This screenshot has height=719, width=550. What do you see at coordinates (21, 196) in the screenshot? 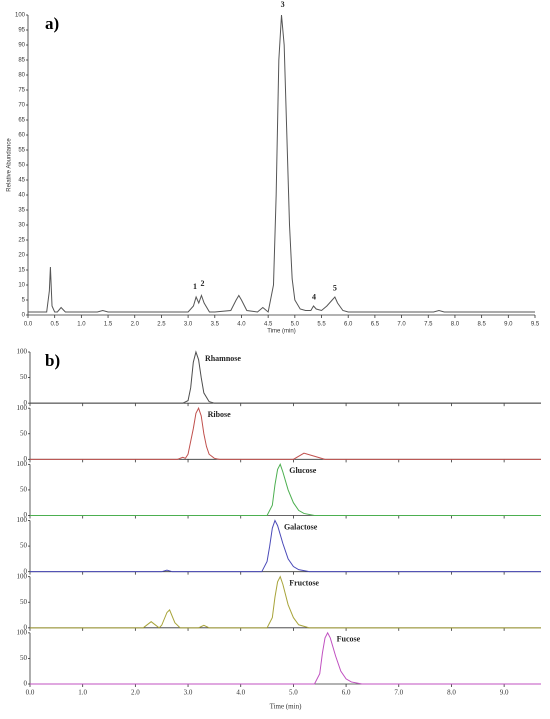
I see `y-tick-label: 40` at bounding box center [21, 196].